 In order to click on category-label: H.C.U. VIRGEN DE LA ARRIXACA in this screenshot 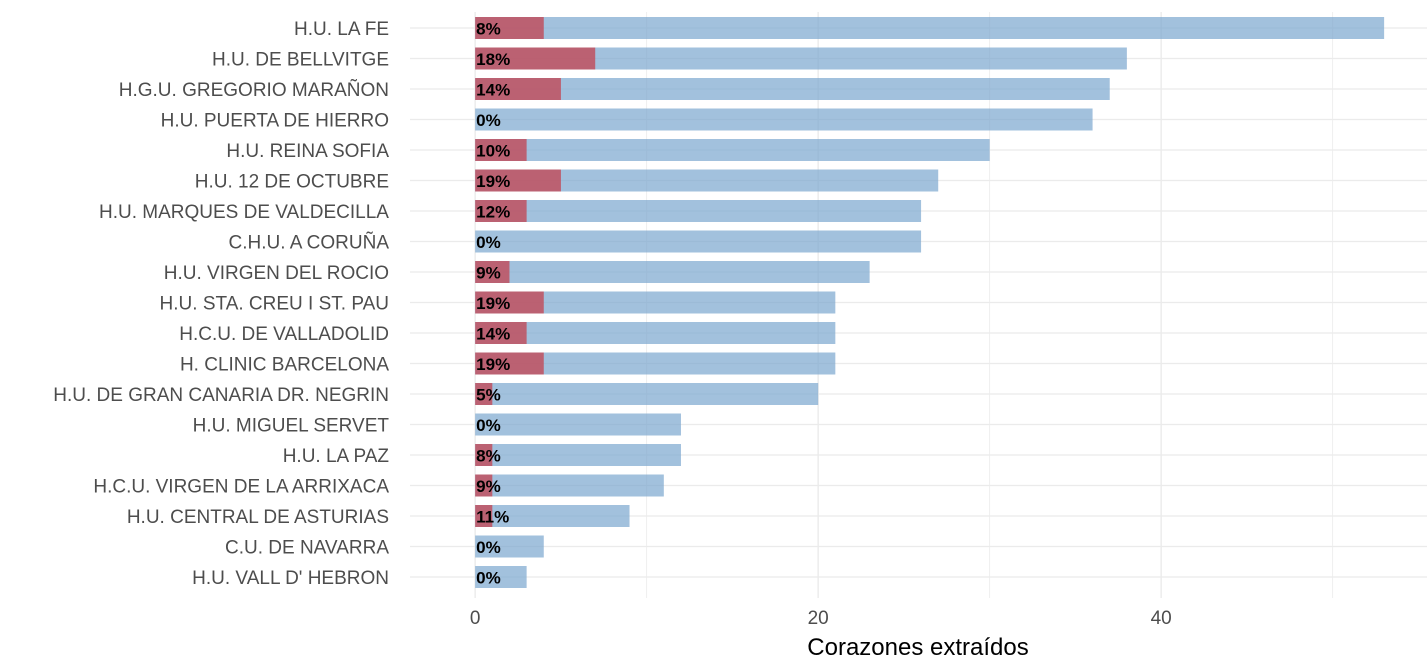, I will do `click(241, 487)`.